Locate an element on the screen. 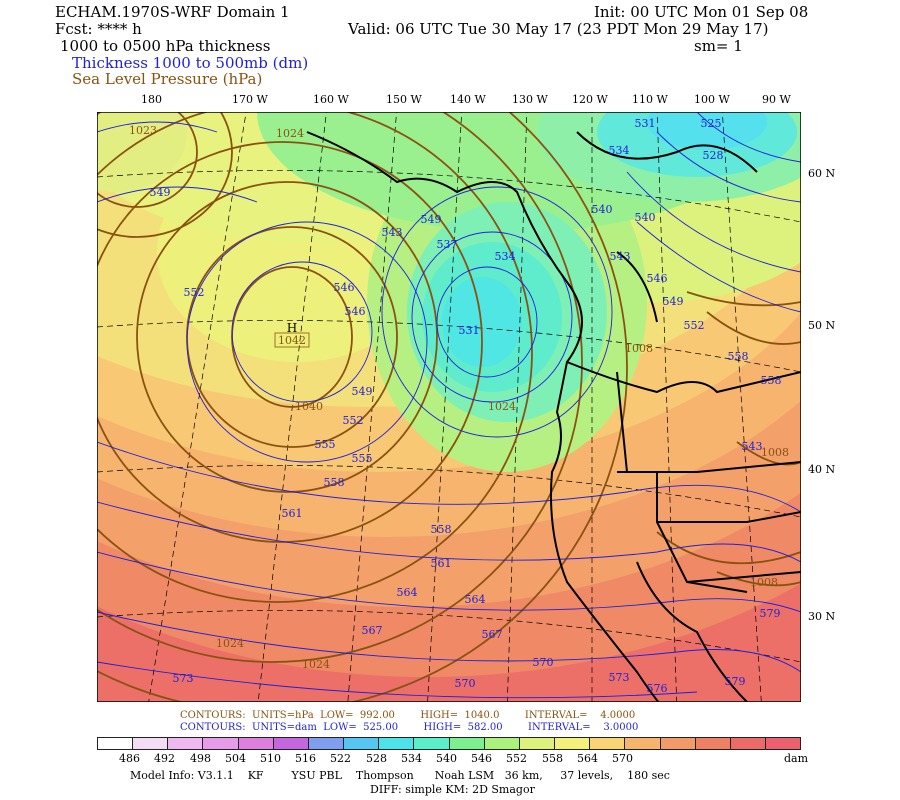 Image resolution: width=900 pixels, height=800 pixels. thickness-layer-label: 1000 to 0500 hPa thickness is located at coordinates (165, 46).